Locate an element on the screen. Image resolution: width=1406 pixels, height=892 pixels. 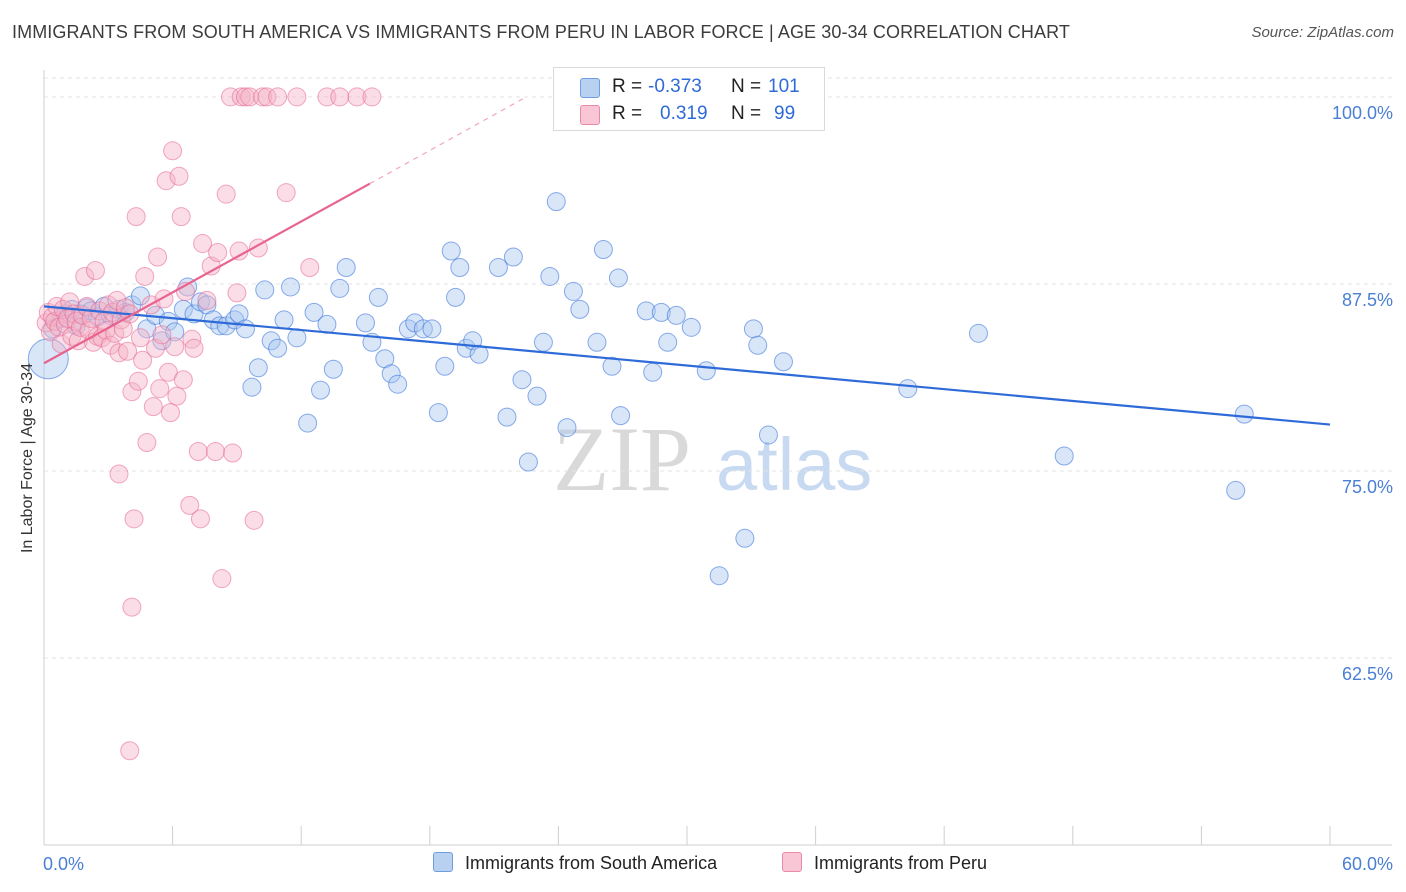
bottom-legend-south-america: Immigrants from South America is located at coordinates (575, 863).